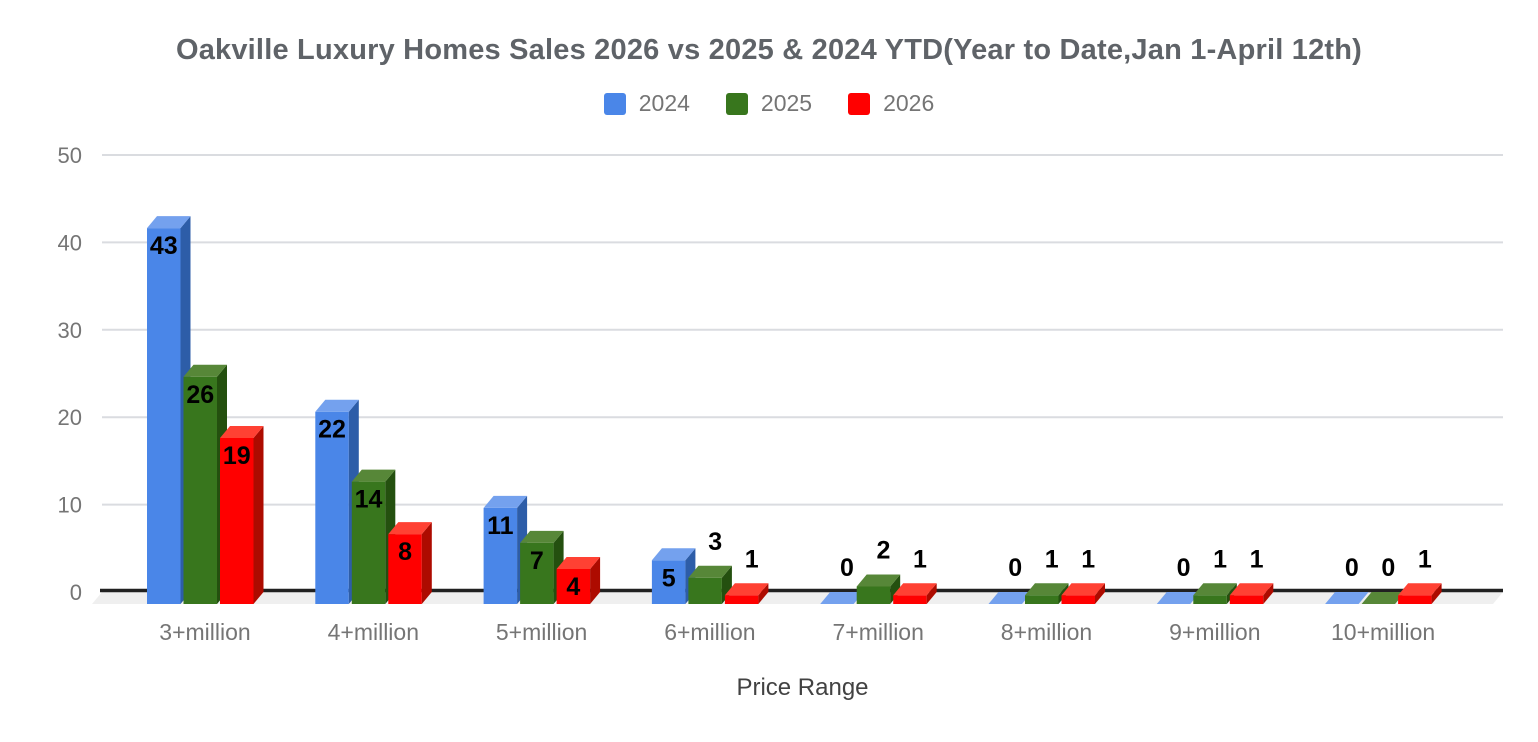  Describe the element at coordinates (76, 592) in the screenshot. I see `y-tick-label-0: 0` at that location.